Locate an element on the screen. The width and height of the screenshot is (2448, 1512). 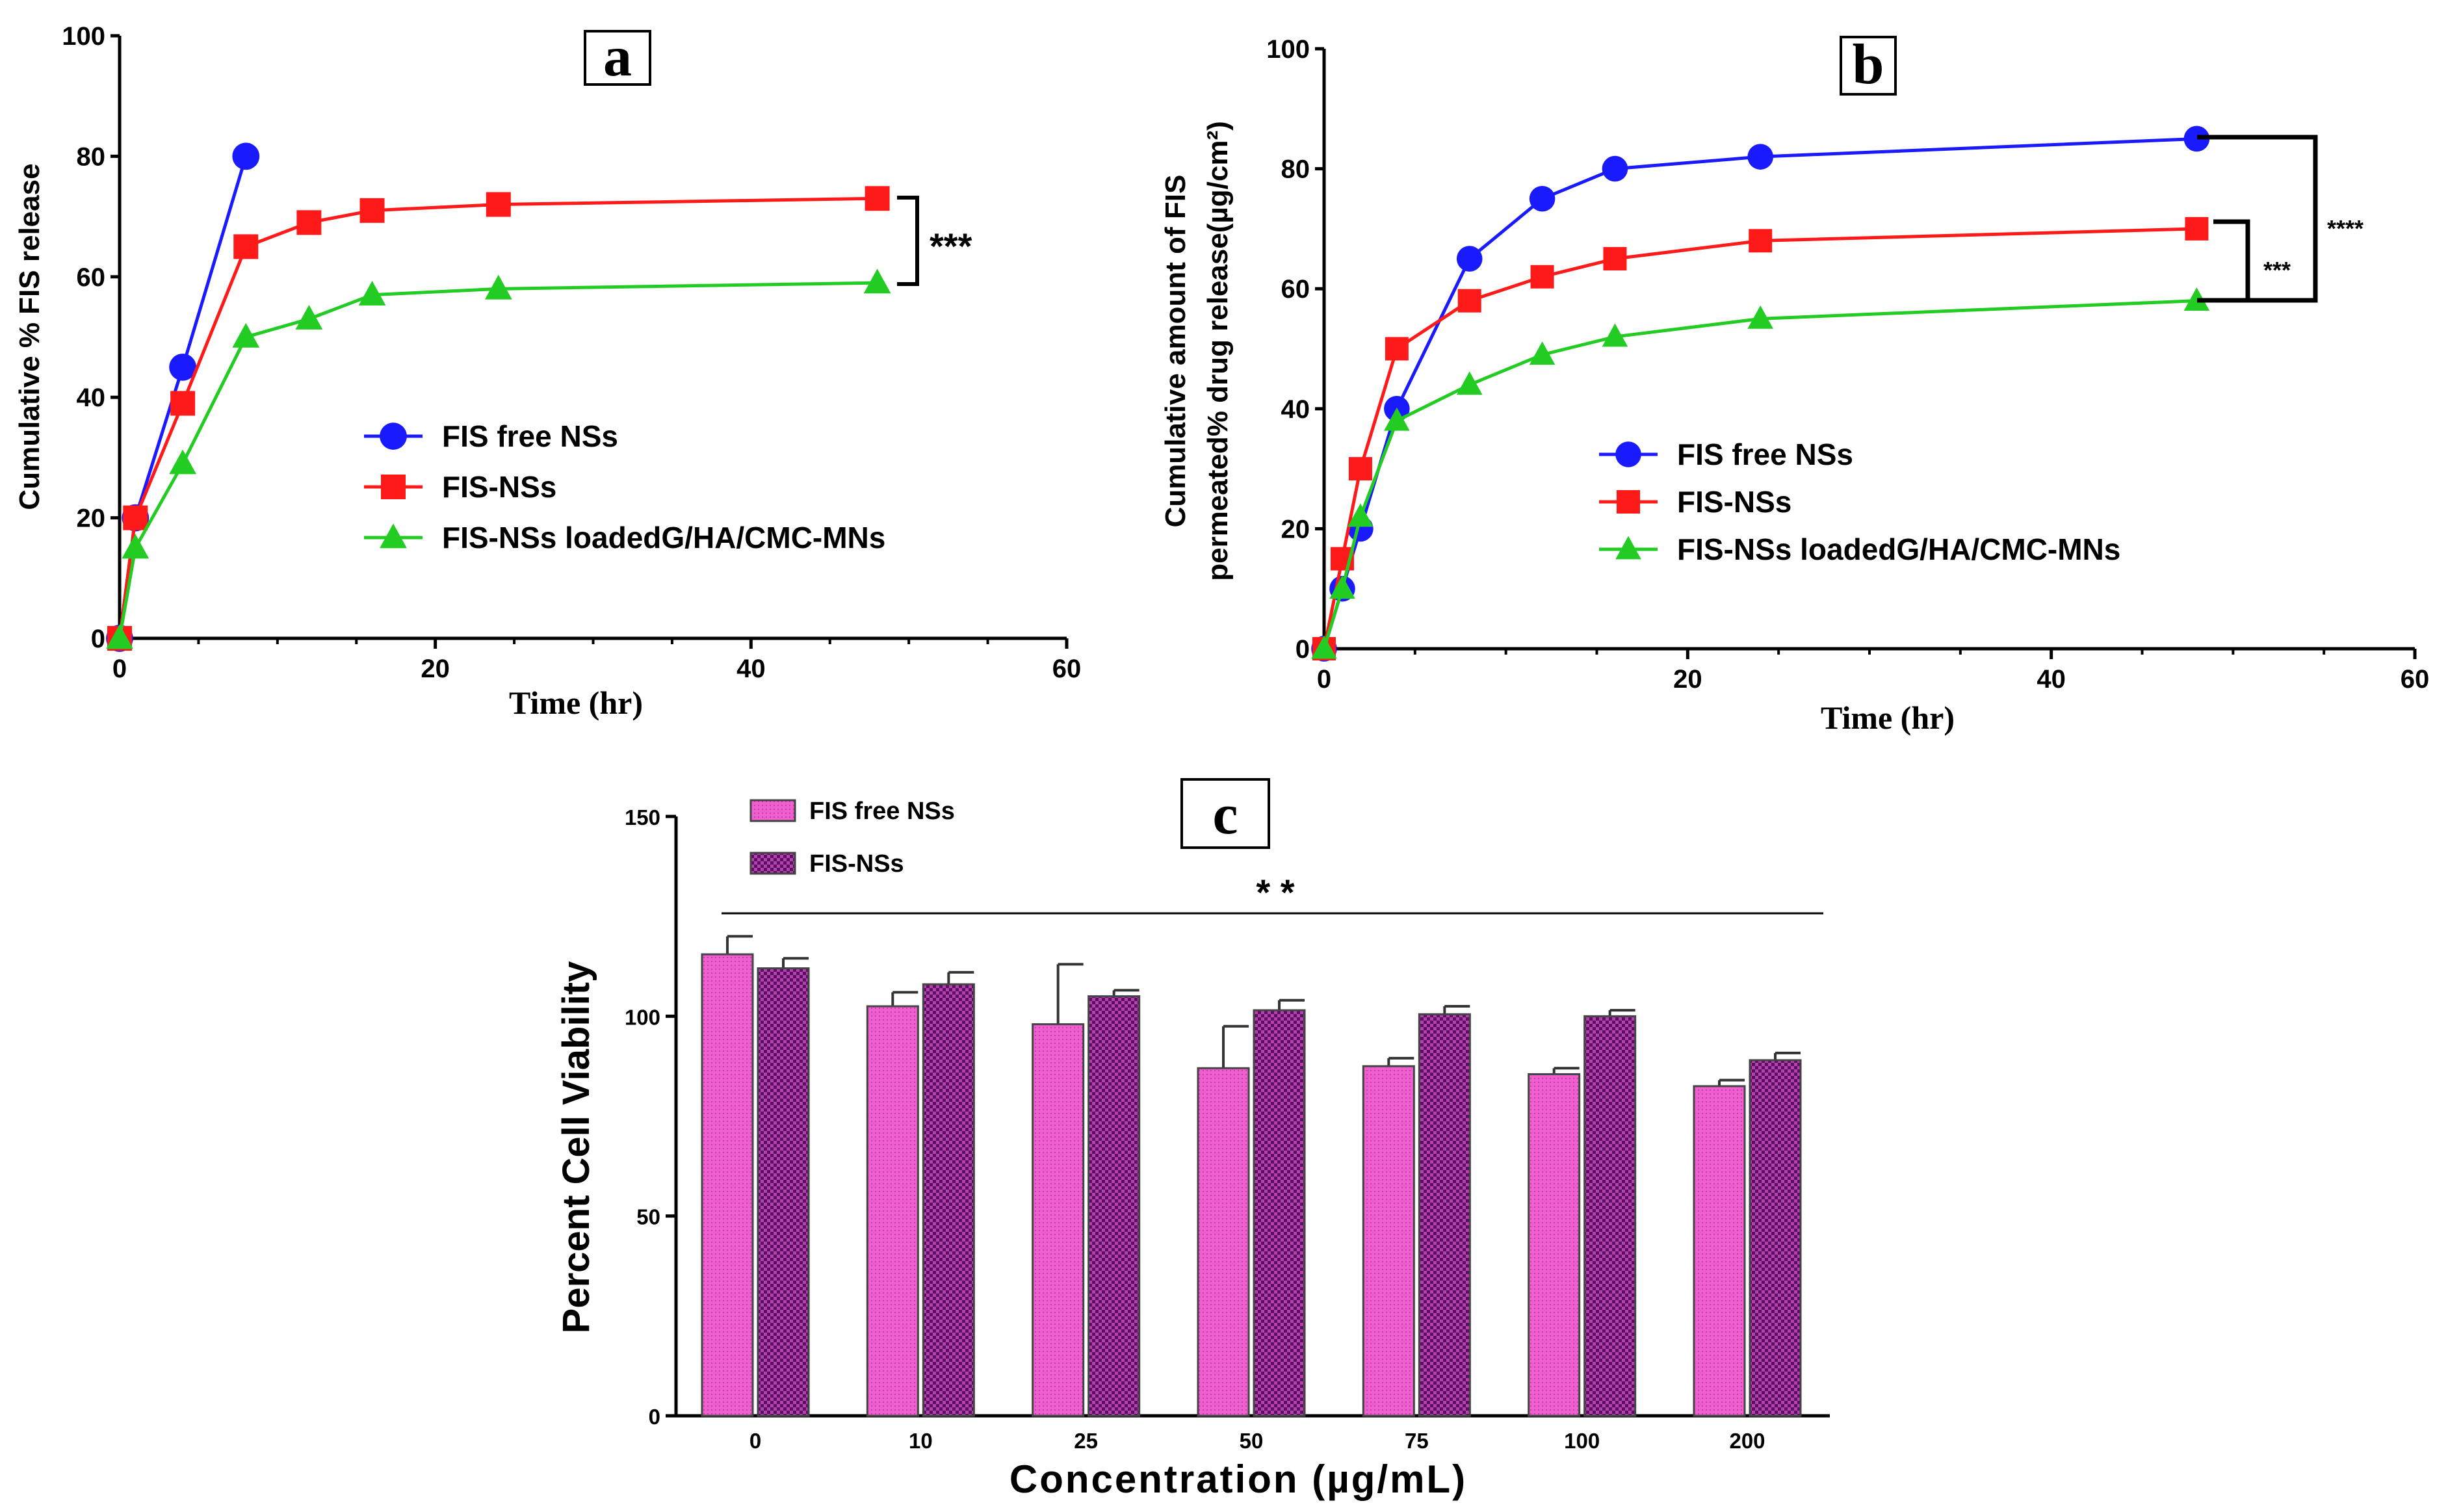
chart-a-x-title: Time (hr) is located at coordinates (576, 702).